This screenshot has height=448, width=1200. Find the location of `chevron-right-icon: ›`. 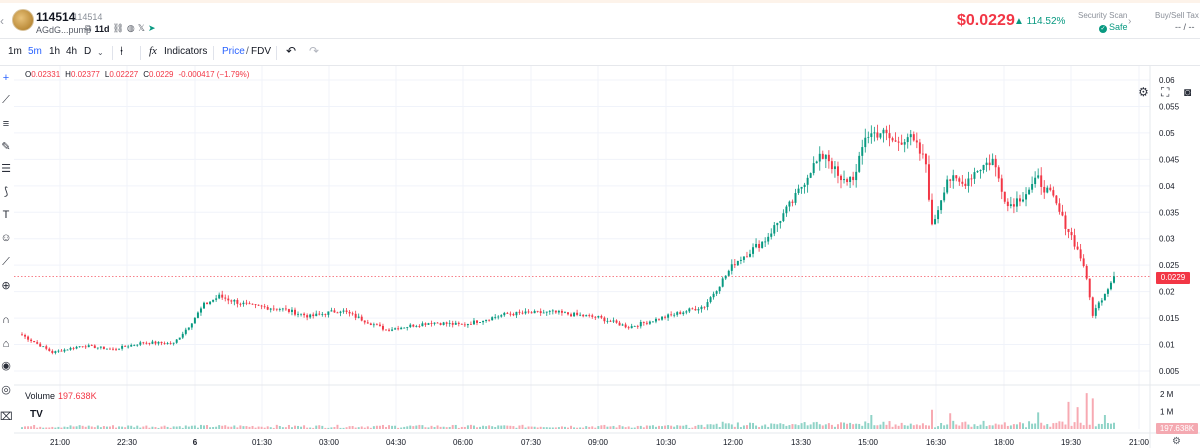

chevron-right-icon: › is located at coordinates (1130, 21).